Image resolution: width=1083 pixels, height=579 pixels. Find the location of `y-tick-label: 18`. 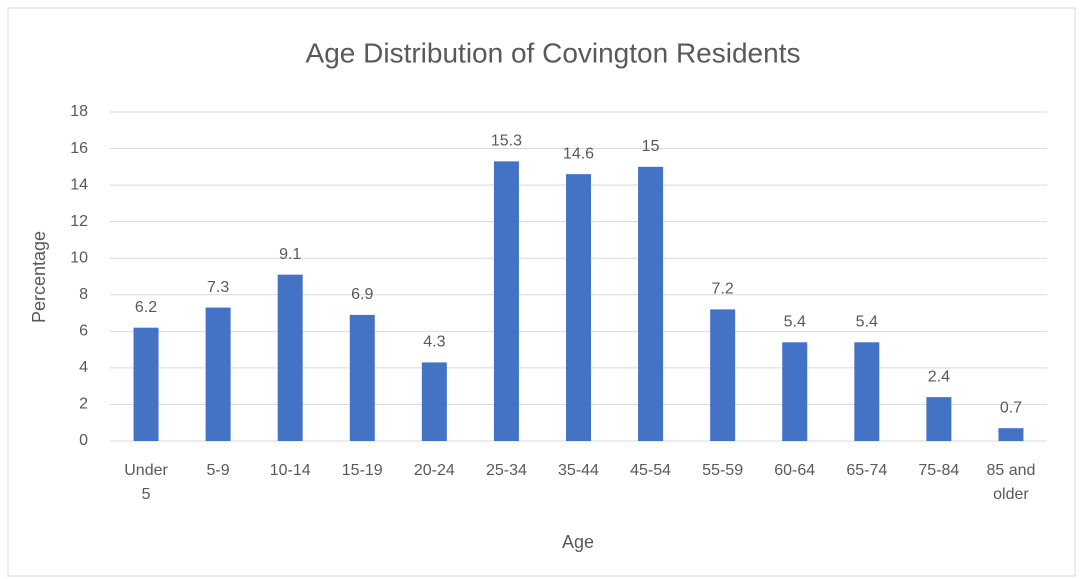

y-tick-label: 18 is located at coordinates (79, 111).